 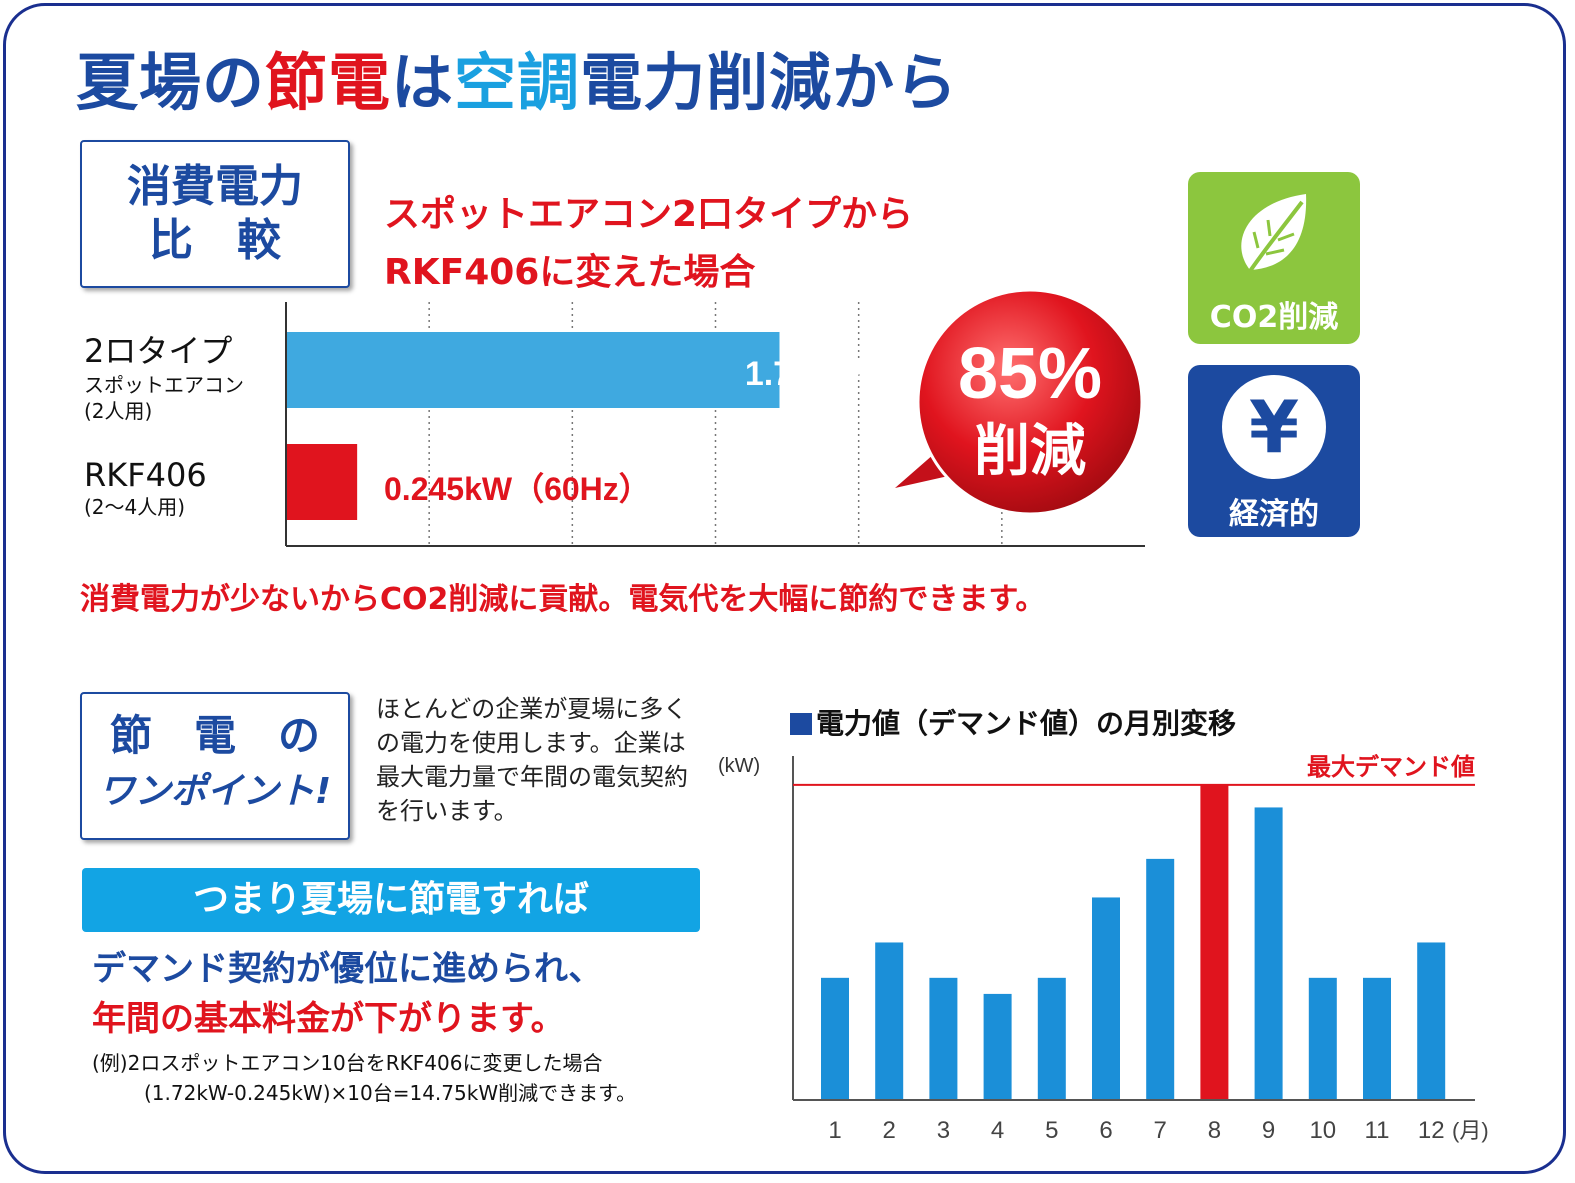 I want to click on demand-text-line-1: デマンド契約が優位に進められ、, so click(x=347, y=969).